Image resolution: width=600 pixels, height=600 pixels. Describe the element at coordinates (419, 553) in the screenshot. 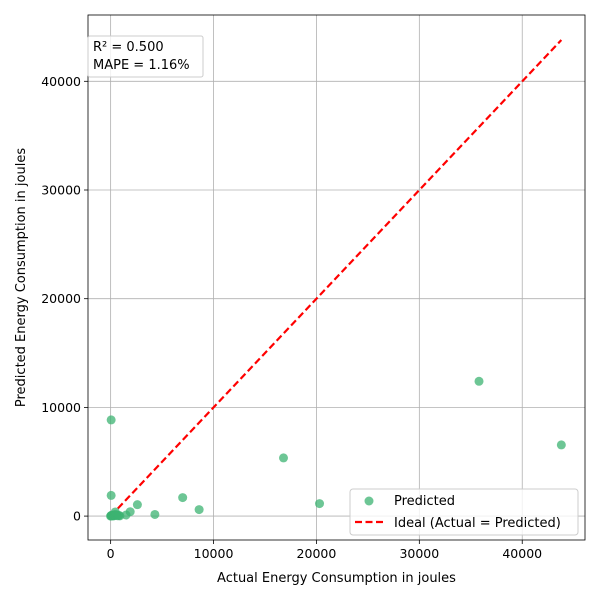

I see `x-tick-label: 30000` at that location.